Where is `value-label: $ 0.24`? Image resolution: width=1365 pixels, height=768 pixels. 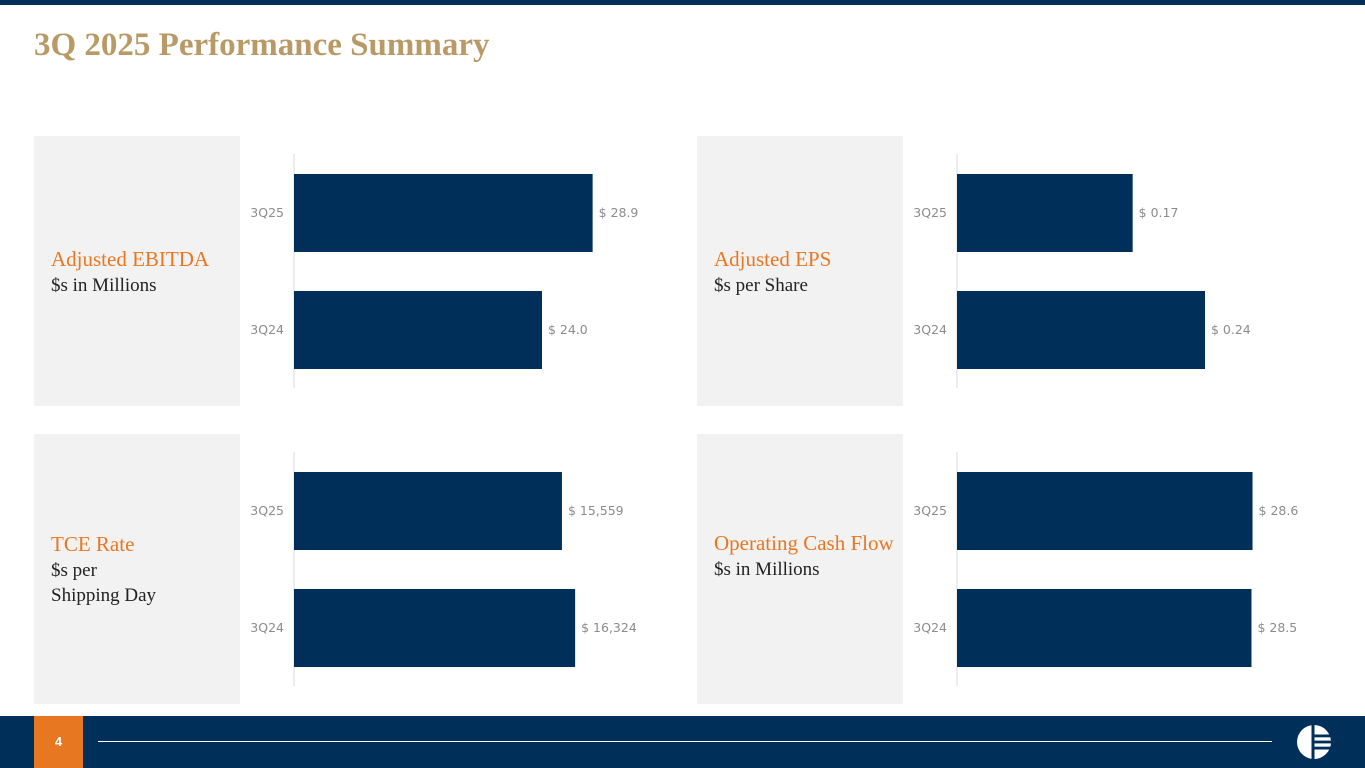 value-label: $ 0.24 is located at coordinates (1231, 329).